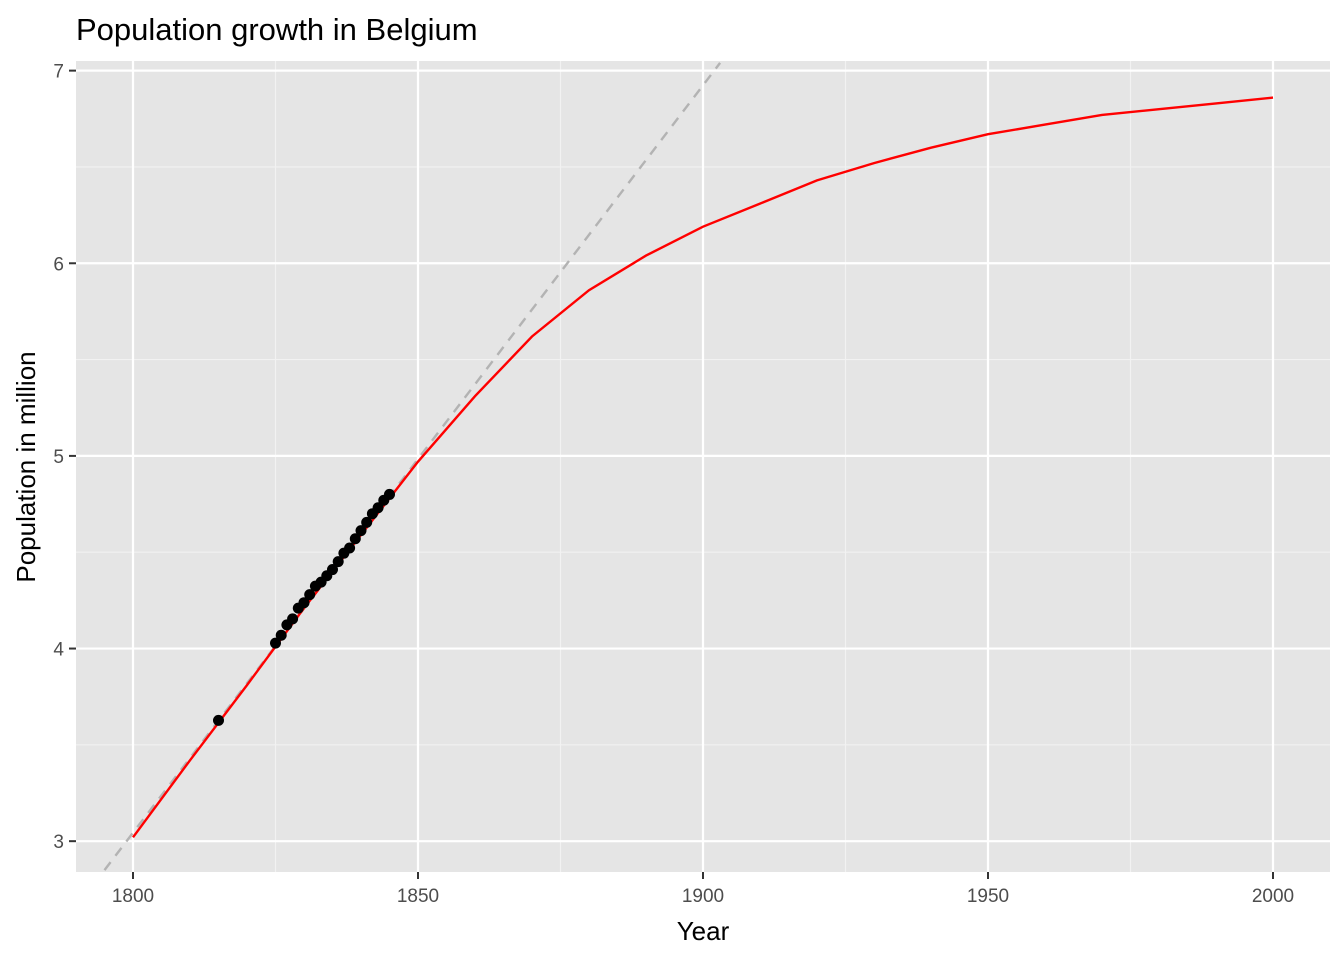 The width and height of the screenshot is (1344, 960). What do you see at coordinates (58, 842) in the screenshot?
I see `y-tick-label: 3` at bounding box center [58, 842].